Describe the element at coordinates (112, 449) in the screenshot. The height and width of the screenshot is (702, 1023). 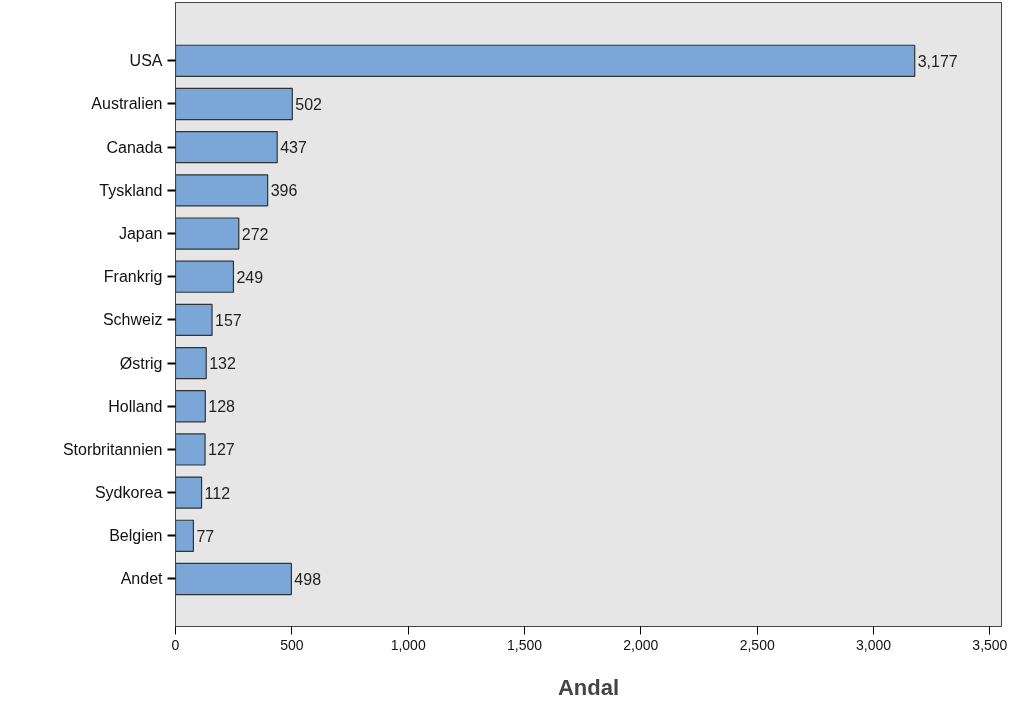
I see `y-tick-label: Storbritannien` at that location.